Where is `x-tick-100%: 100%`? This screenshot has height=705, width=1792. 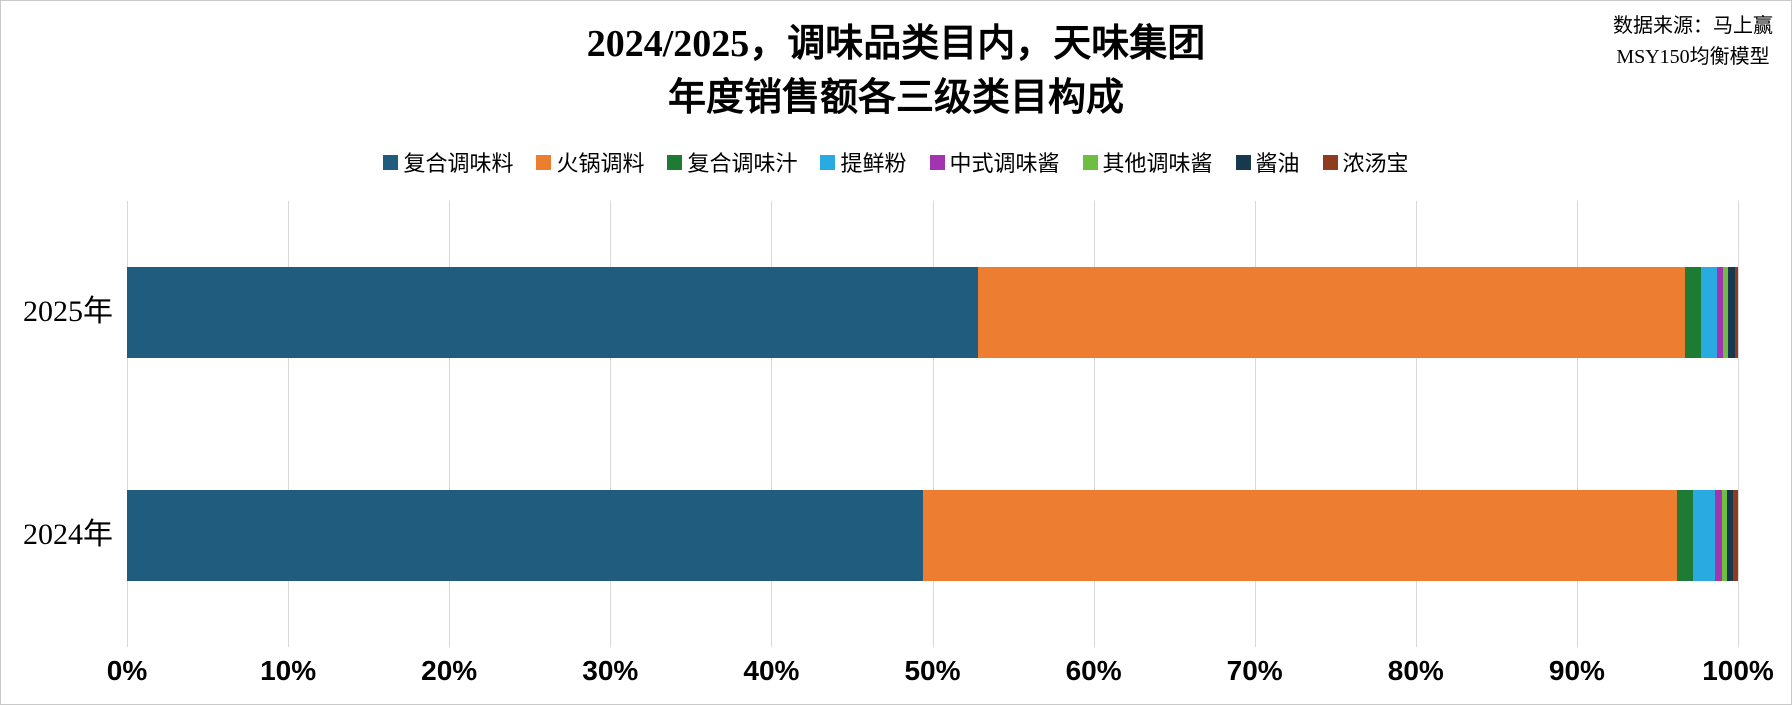 x-tick-100%: 100% is located at coordinates (1738, 670).